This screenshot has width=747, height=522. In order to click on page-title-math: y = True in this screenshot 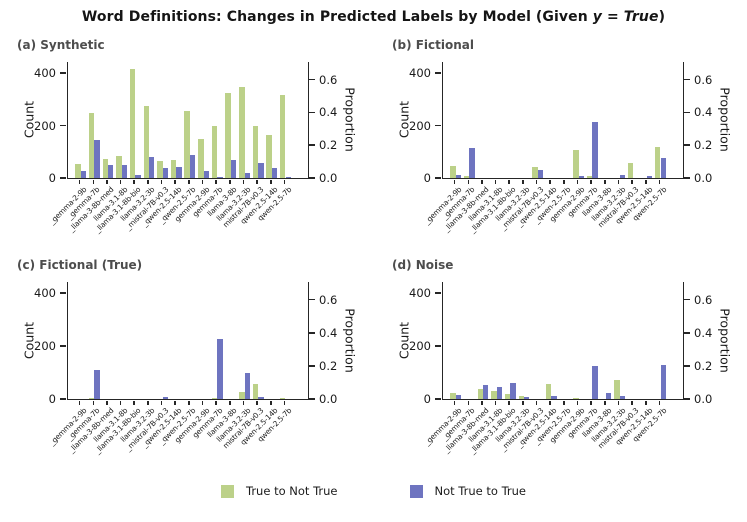, I will do `click(625, 17)`.